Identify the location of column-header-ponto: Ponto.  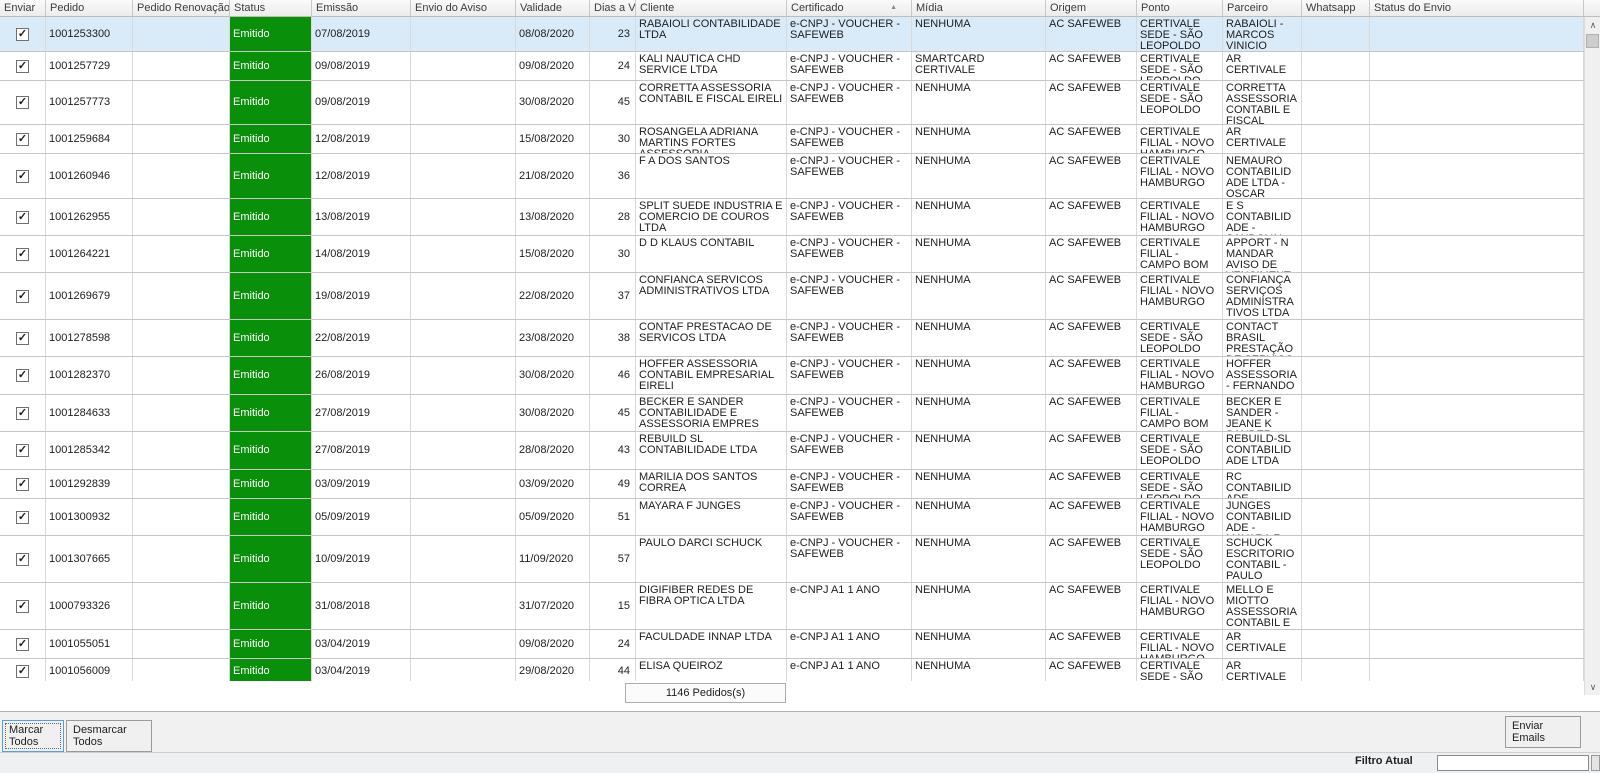
(1180, 8).